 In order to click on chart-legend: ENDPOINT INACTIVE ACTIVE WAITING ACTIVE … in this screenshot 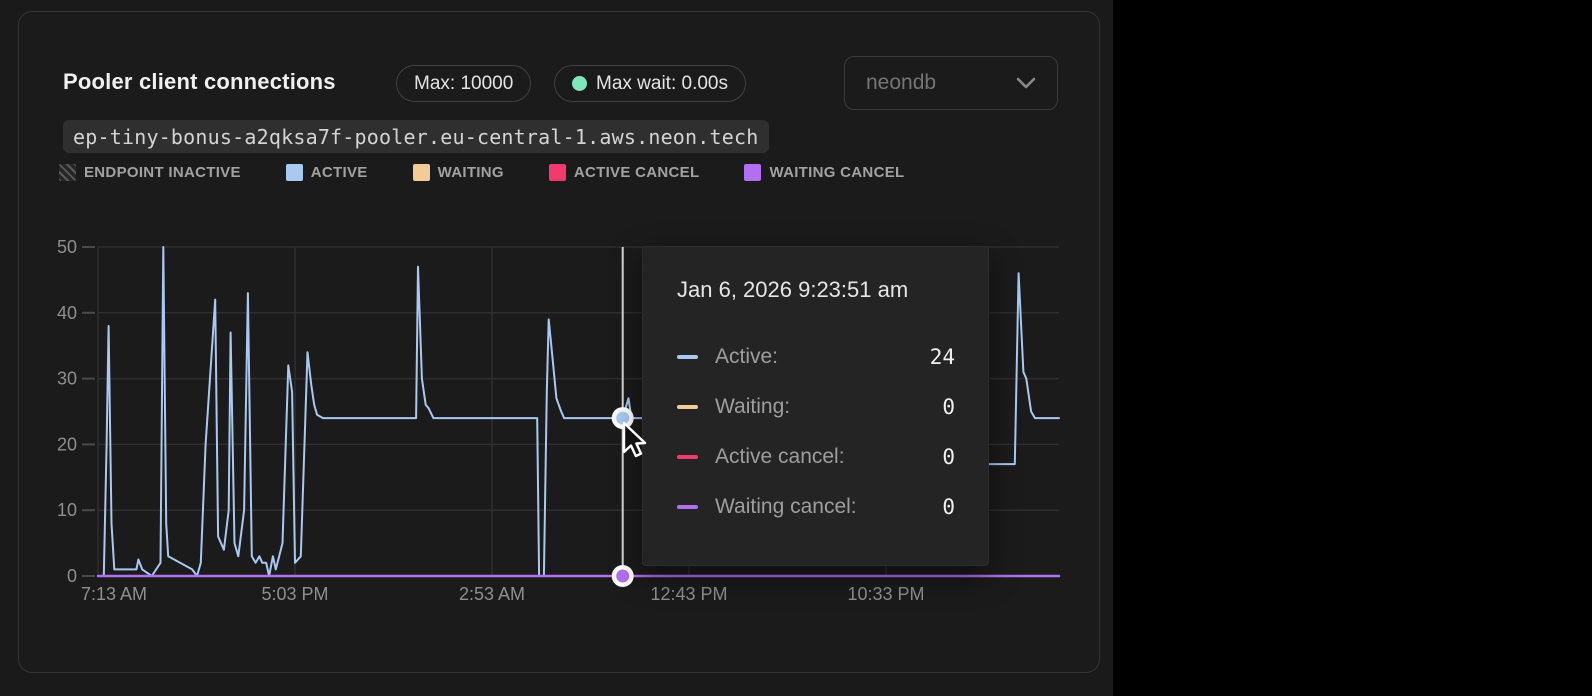, I will do `click(481, 172)`.